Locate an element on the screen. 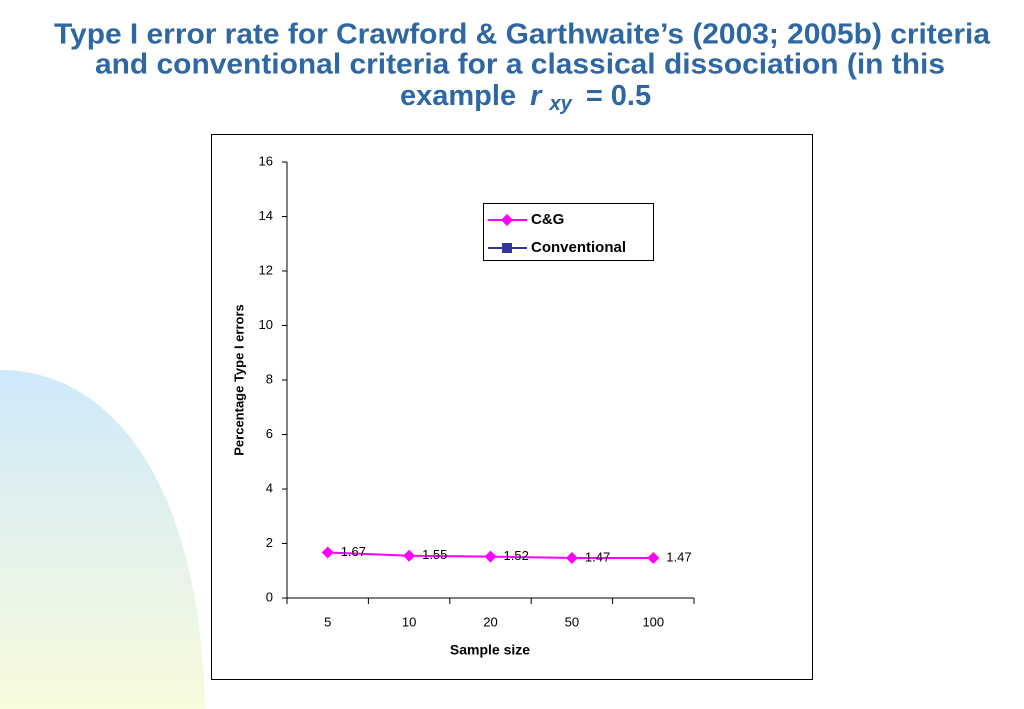 The width and height of the screenshot is (1024, 709). y-tick-label: 2 is located at coordinates (269, 542).